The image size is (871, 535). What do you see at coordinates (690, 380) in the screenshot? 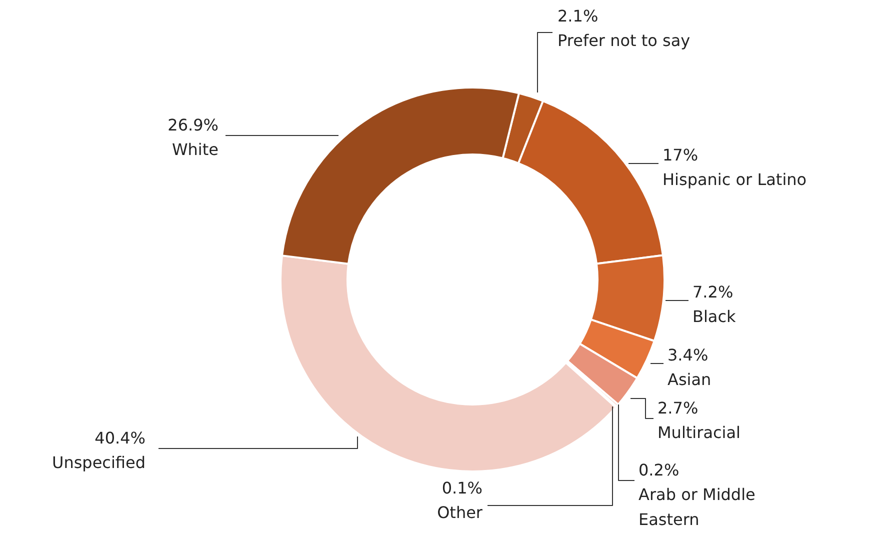
I see `slice-label: Asian` at bounding box center [690, 380].